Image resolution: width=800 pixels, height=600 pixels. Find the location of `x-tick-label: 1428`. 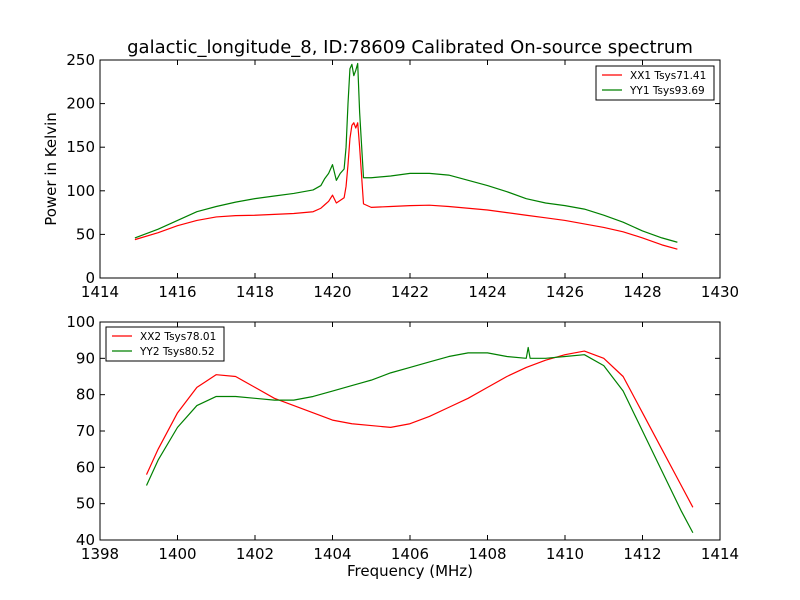

x-tick-label: 1428 is located at coordinates (642, 292).